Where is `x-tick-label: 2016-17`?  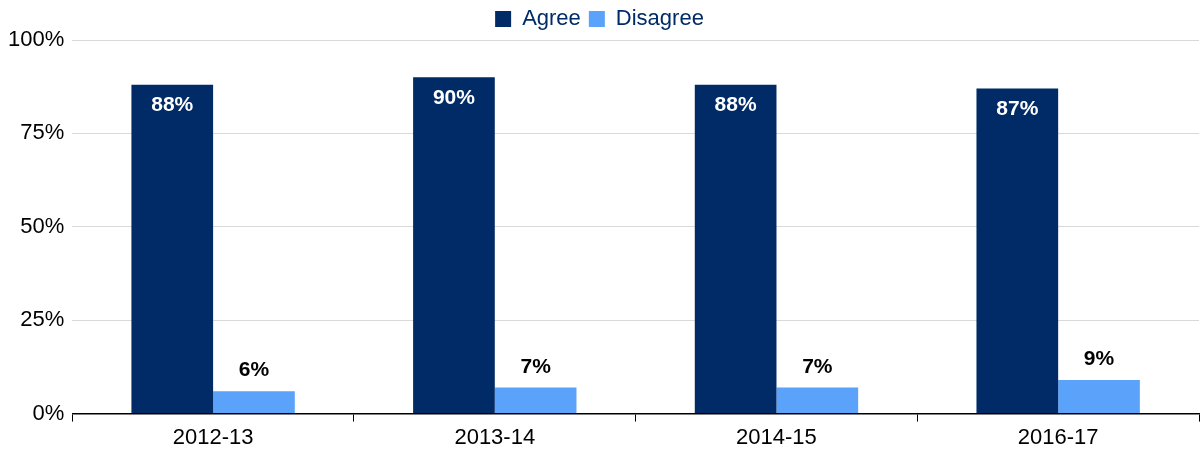 x-tick-label: 2016-17 is located at coordinates (1058, 436).